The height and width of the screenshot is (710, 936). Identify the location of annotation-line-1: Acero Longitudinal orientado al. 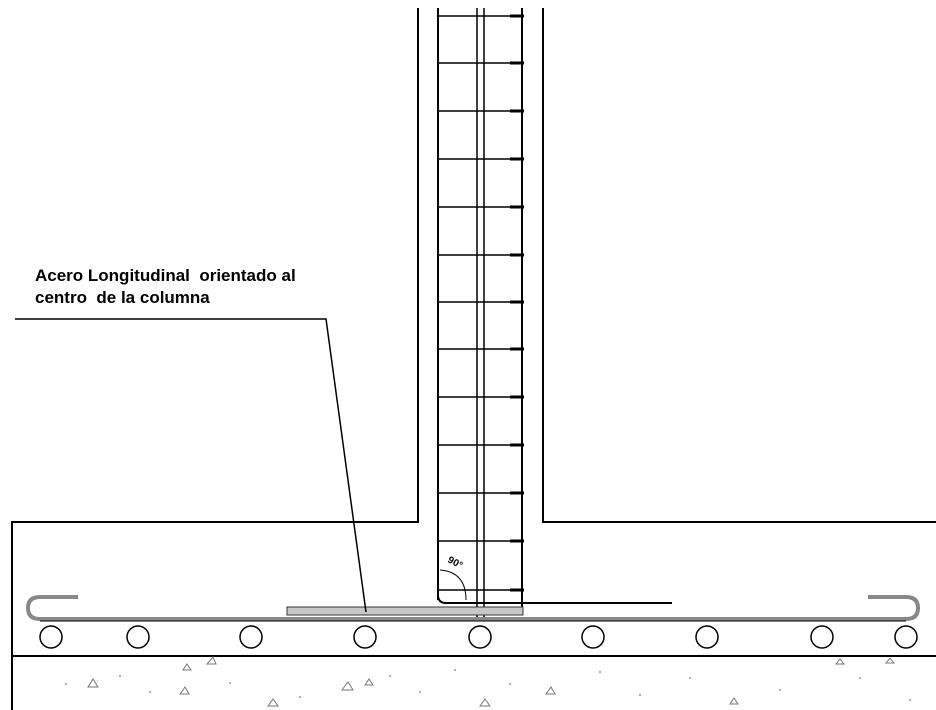
(165, 275).